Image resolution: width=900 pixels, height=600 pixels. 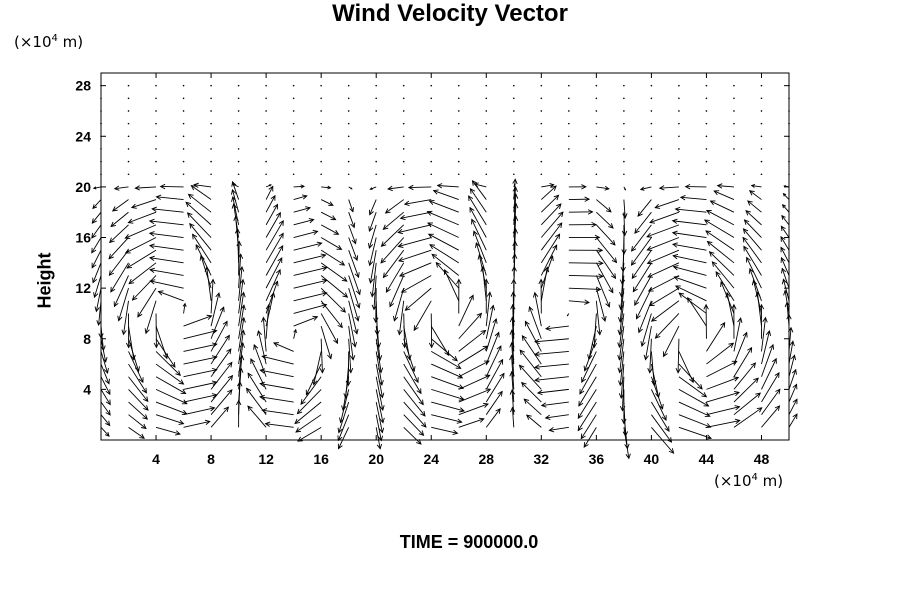 I want to click on x-tick-label: 4, so click(x=156, y=459).